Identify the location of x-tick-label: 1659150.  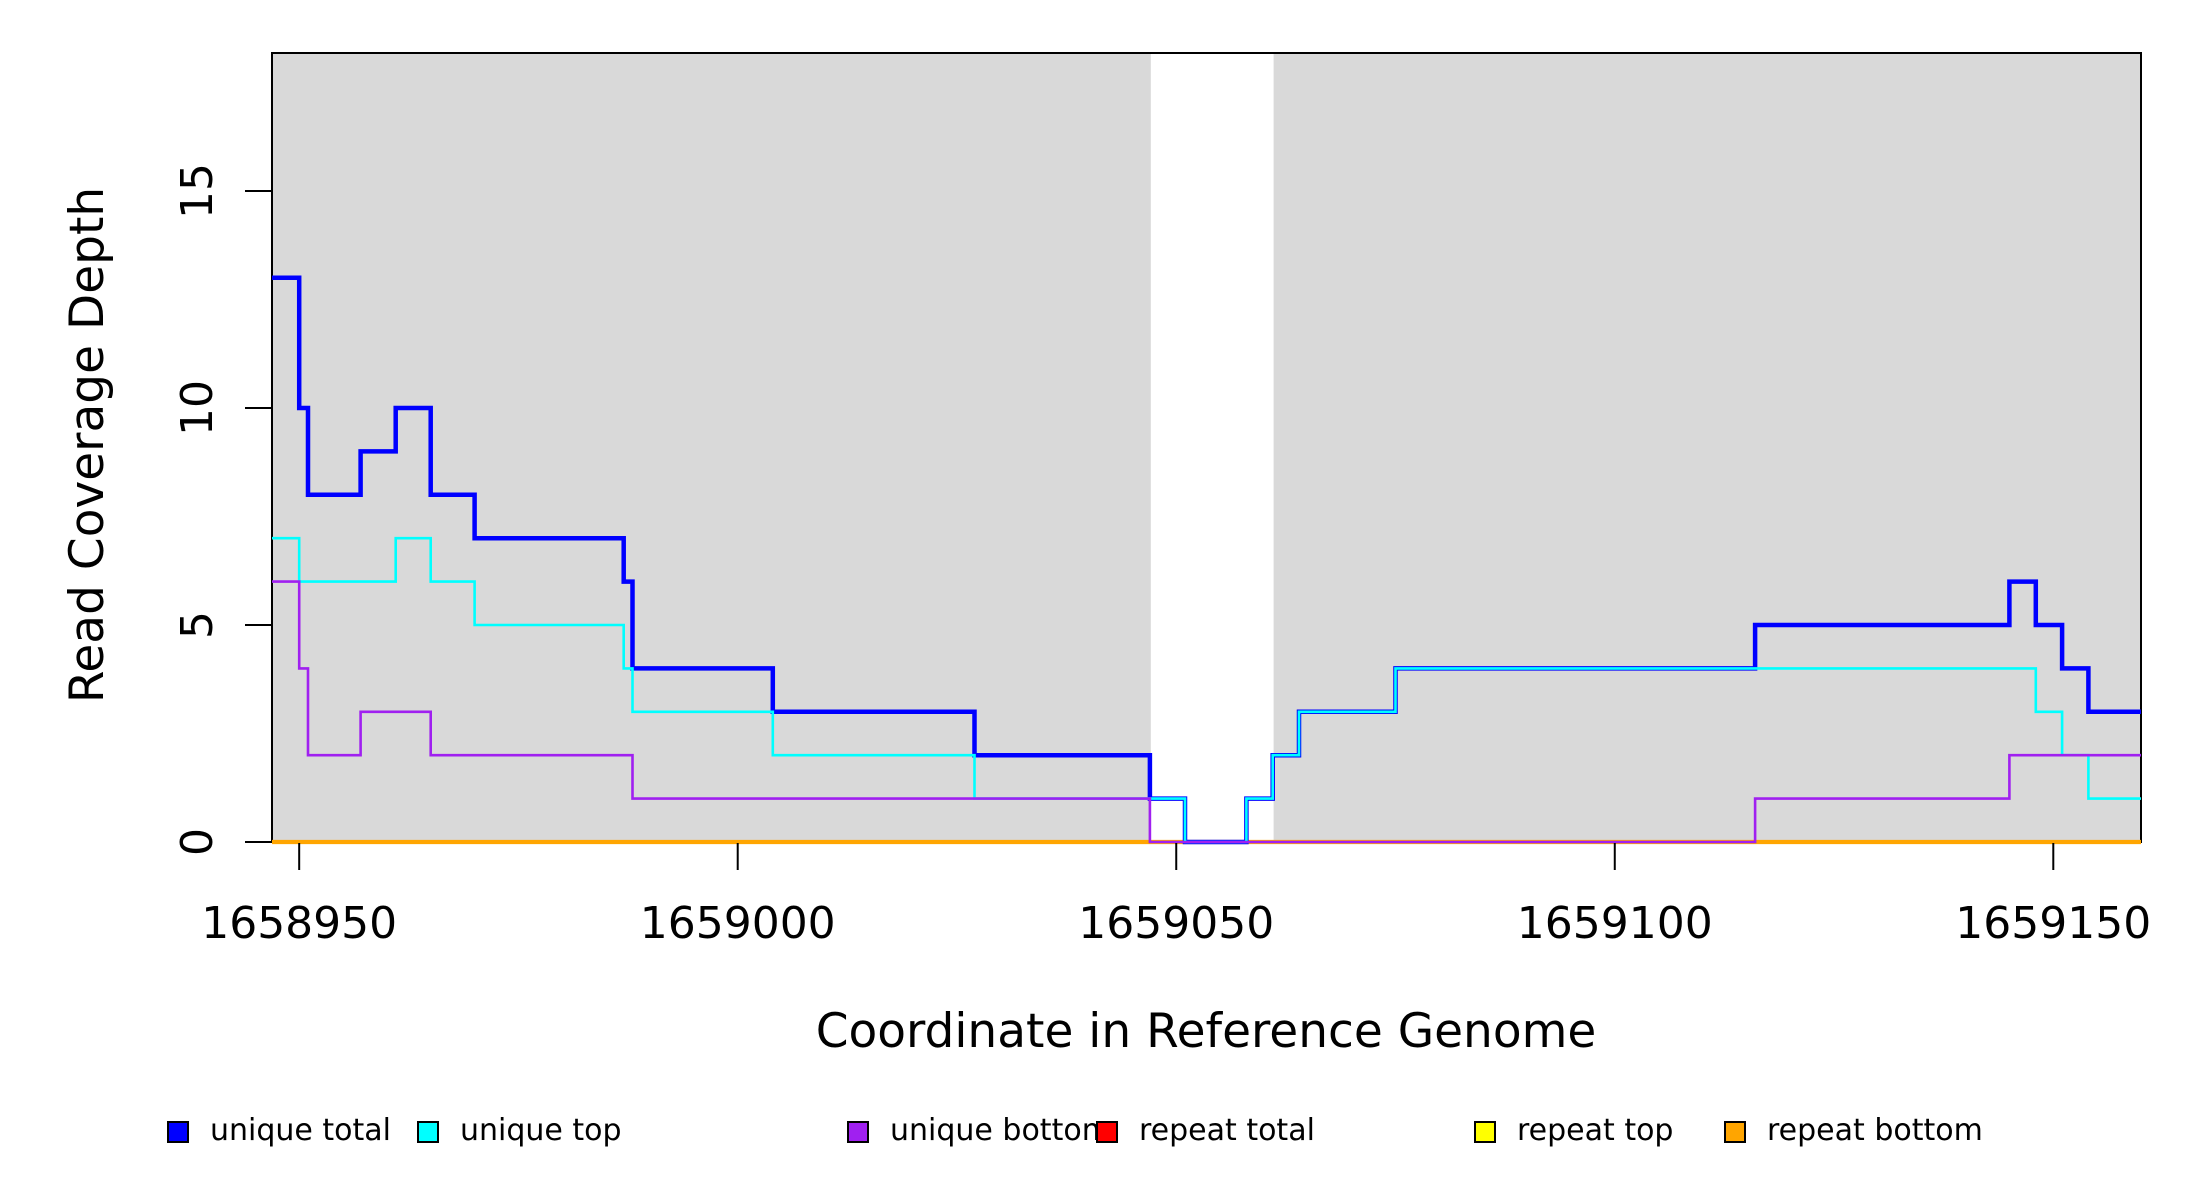
(2053, 923).